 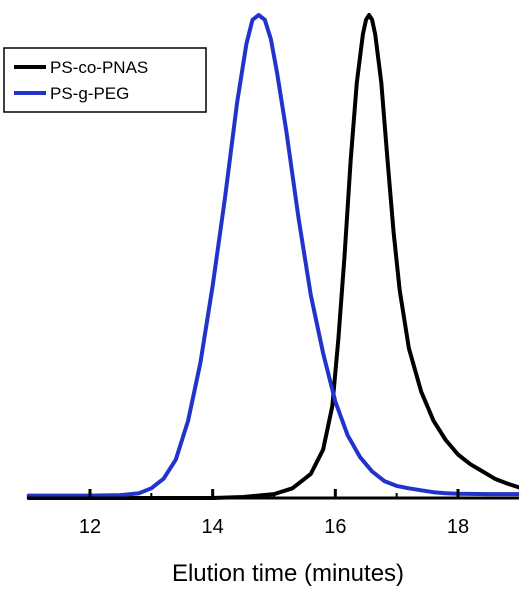 What do you see at coordinates (90, 527) in the screenshot?
I see `x-tick-label-12: 12` at bounding box center [90, 527].